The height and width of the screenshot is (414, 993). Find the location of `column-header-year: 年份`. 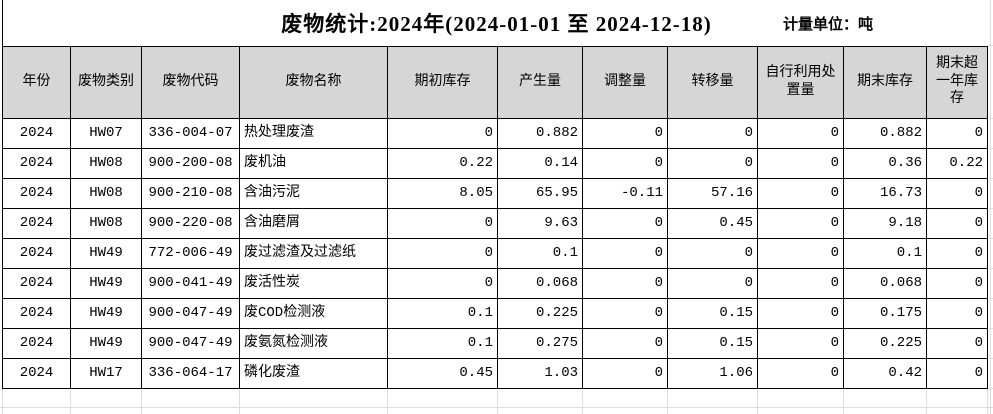

column-header-year: 年份 is located at coordinates (37, 83).